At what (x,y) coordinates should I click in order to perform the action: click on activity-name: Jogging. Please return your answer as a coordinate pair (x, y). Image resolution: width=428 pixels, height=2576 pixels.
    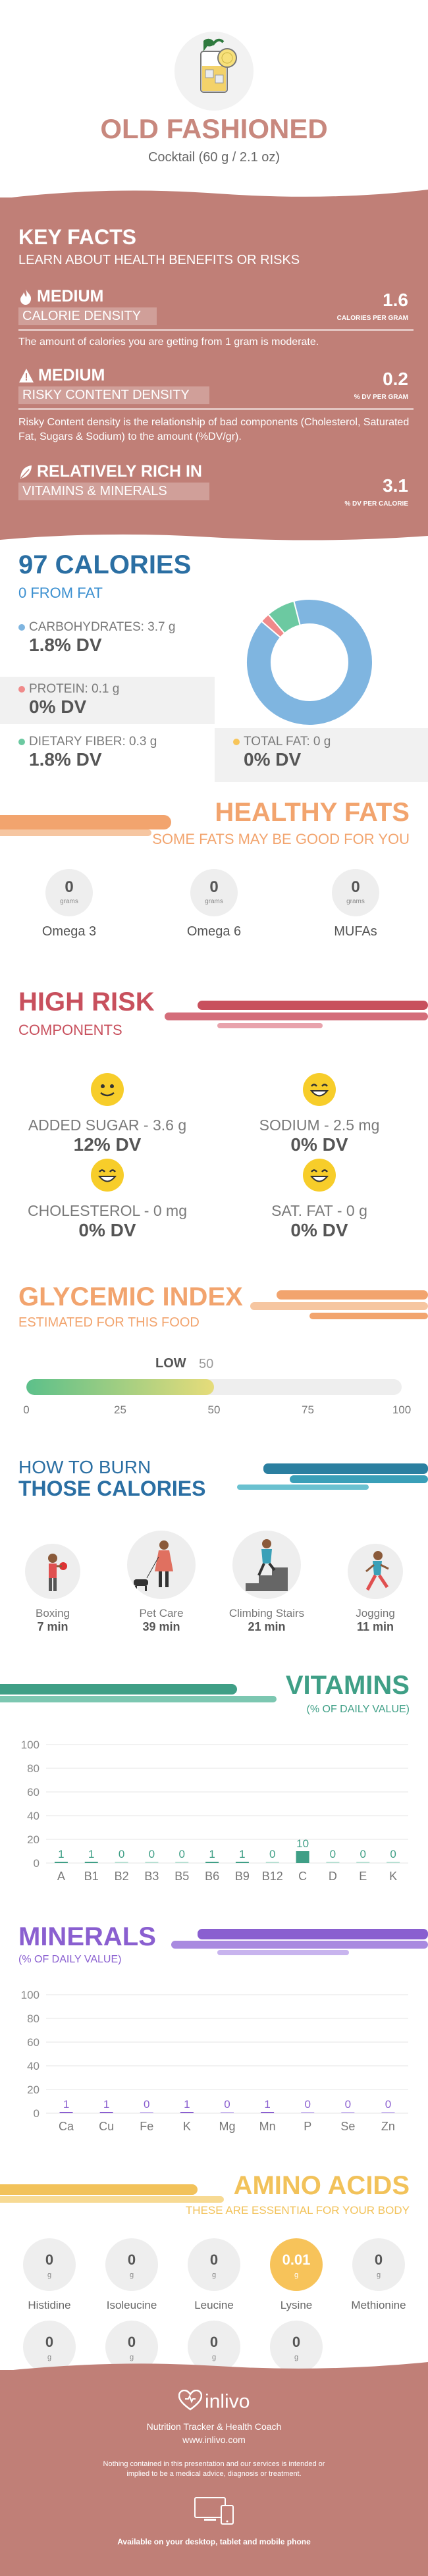
    Looking at the image, I should click on (375, 1613).